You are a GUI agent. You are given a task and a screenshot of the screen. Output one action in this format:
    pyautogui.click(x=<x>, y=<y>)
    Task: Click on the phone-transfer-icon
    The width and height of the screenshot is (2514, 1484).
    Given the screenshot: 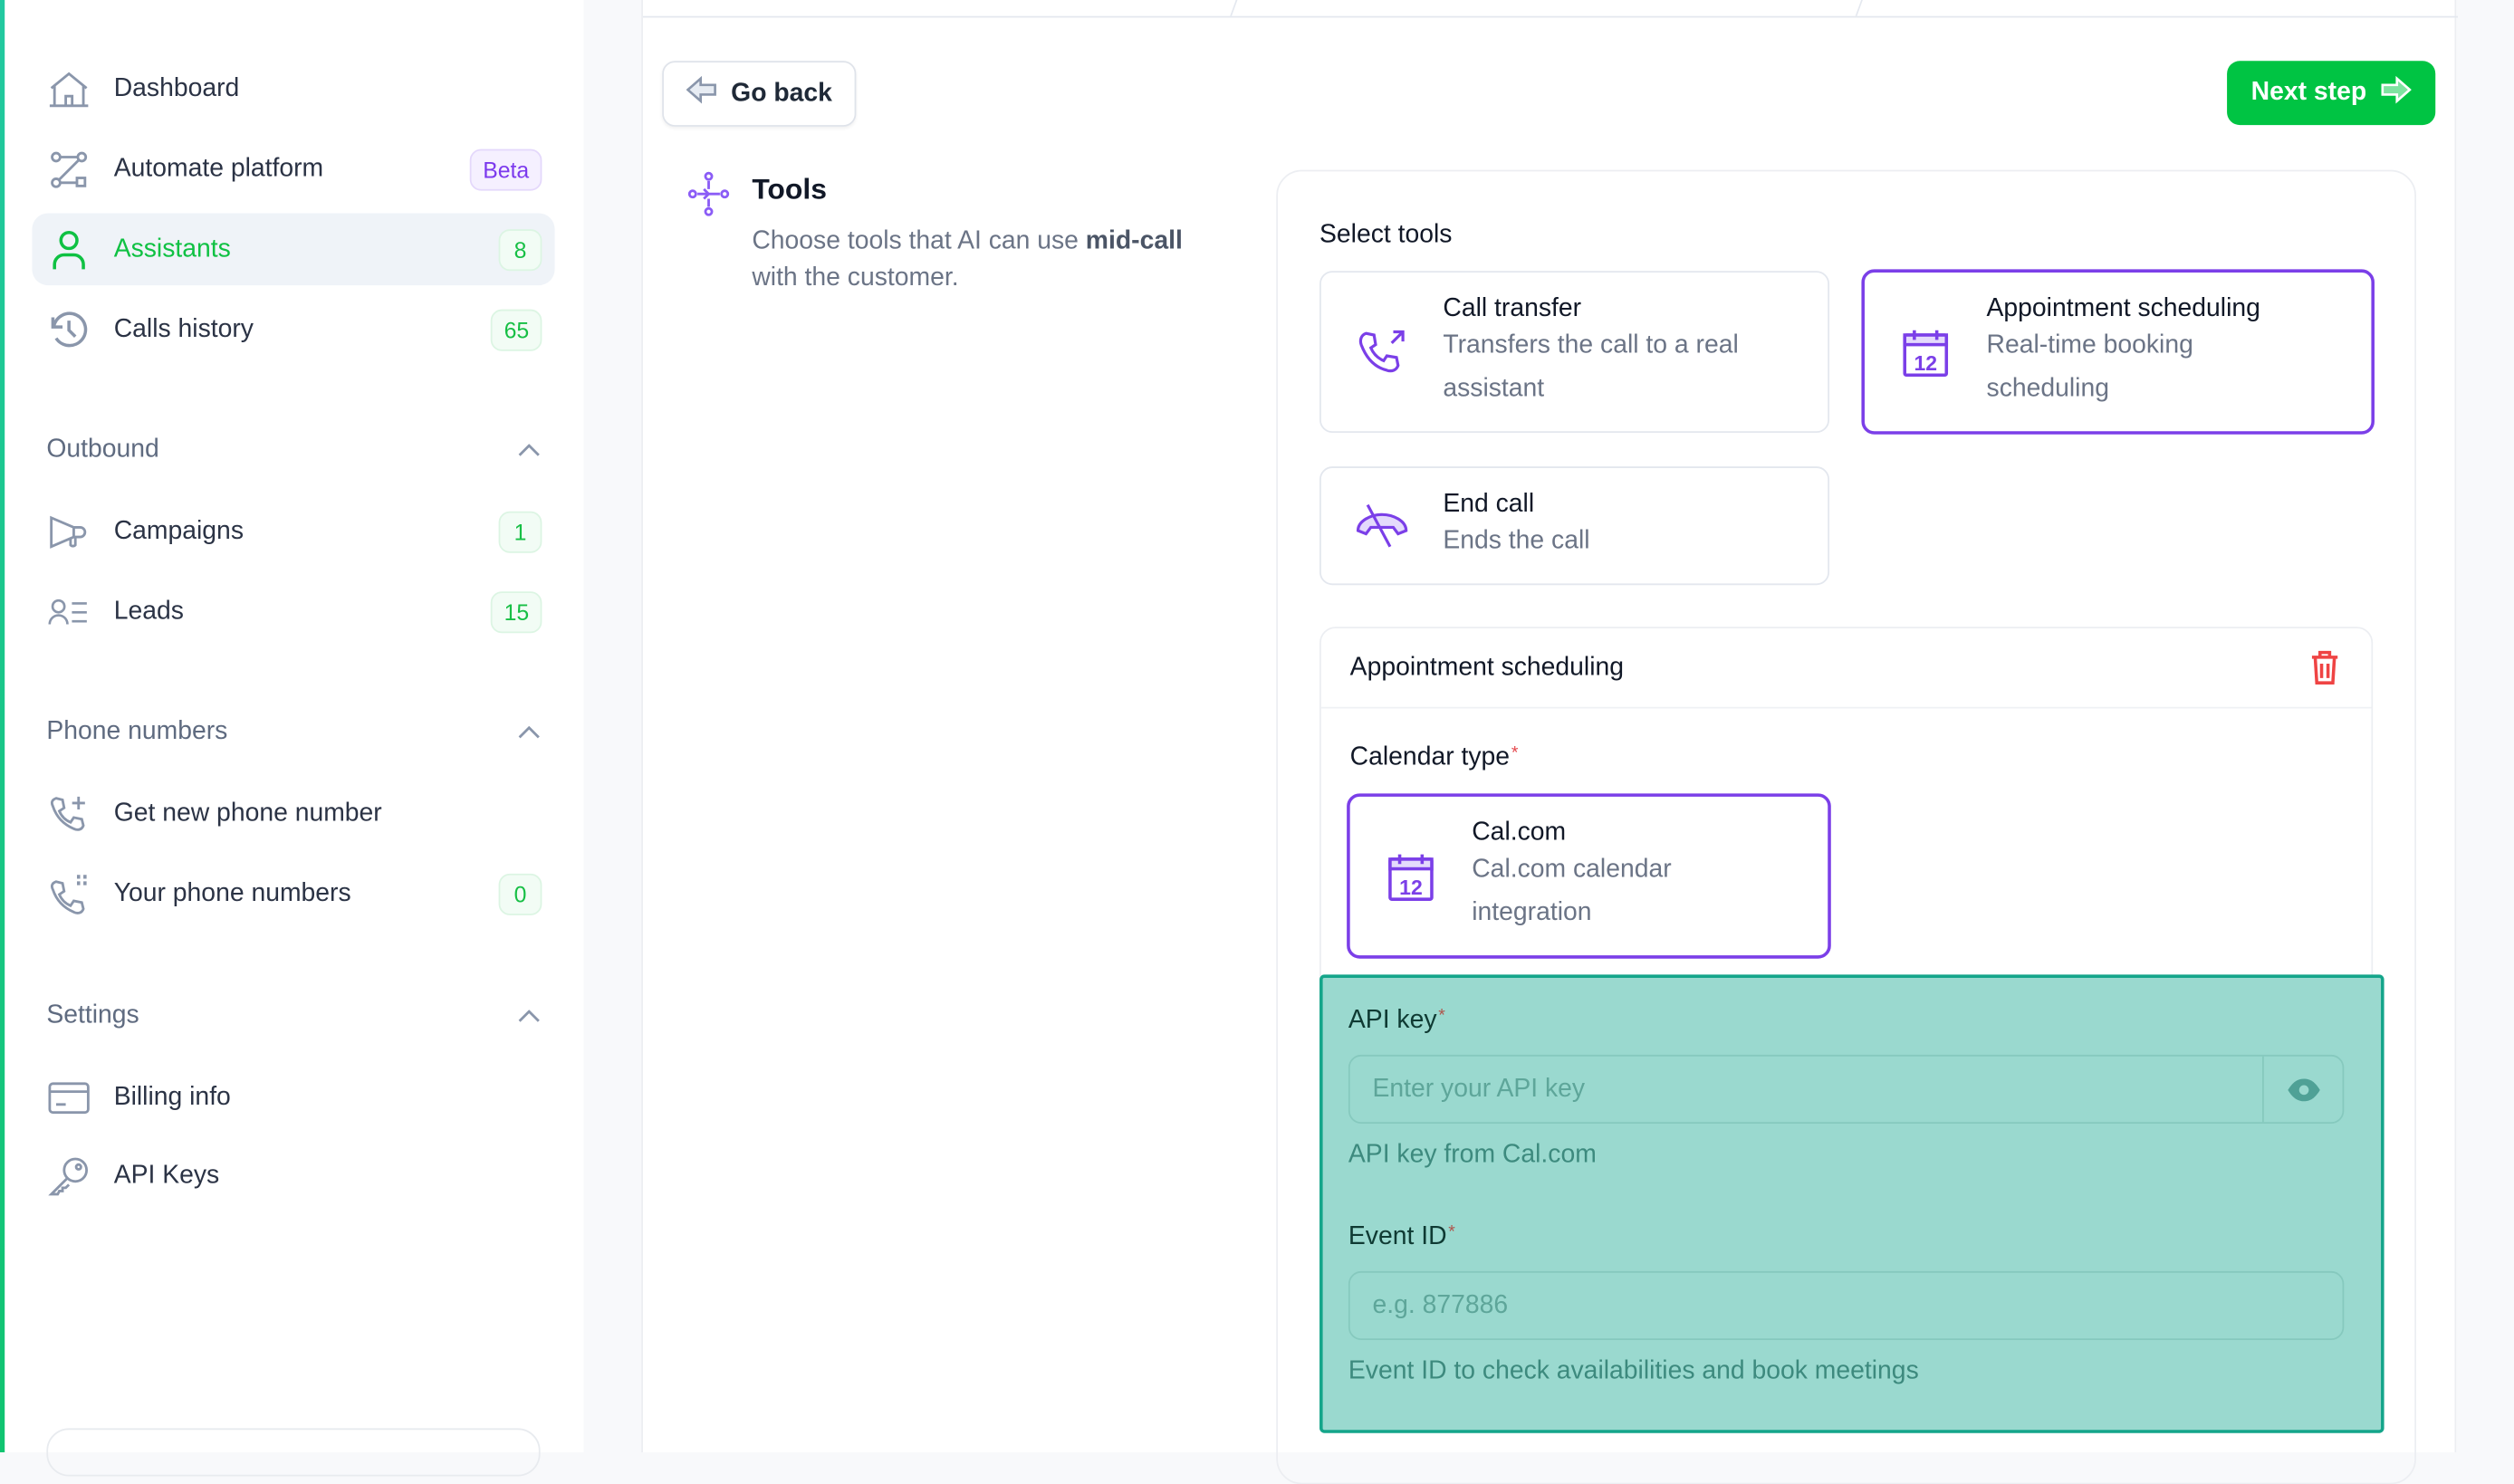 What is the action you would take?
    pyautogui.click(x=1382, y=352)
    